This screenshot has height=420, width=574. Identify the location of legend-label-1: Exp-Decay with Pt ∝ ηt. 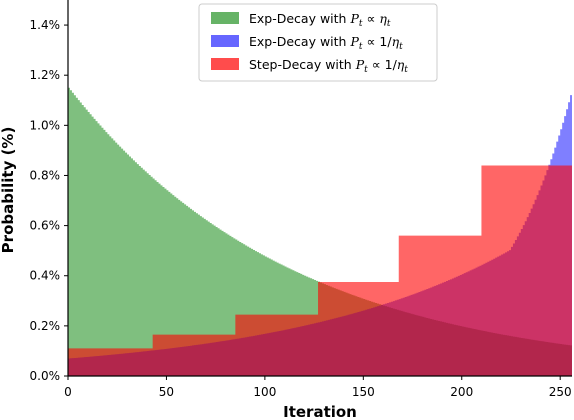
(320, 20).